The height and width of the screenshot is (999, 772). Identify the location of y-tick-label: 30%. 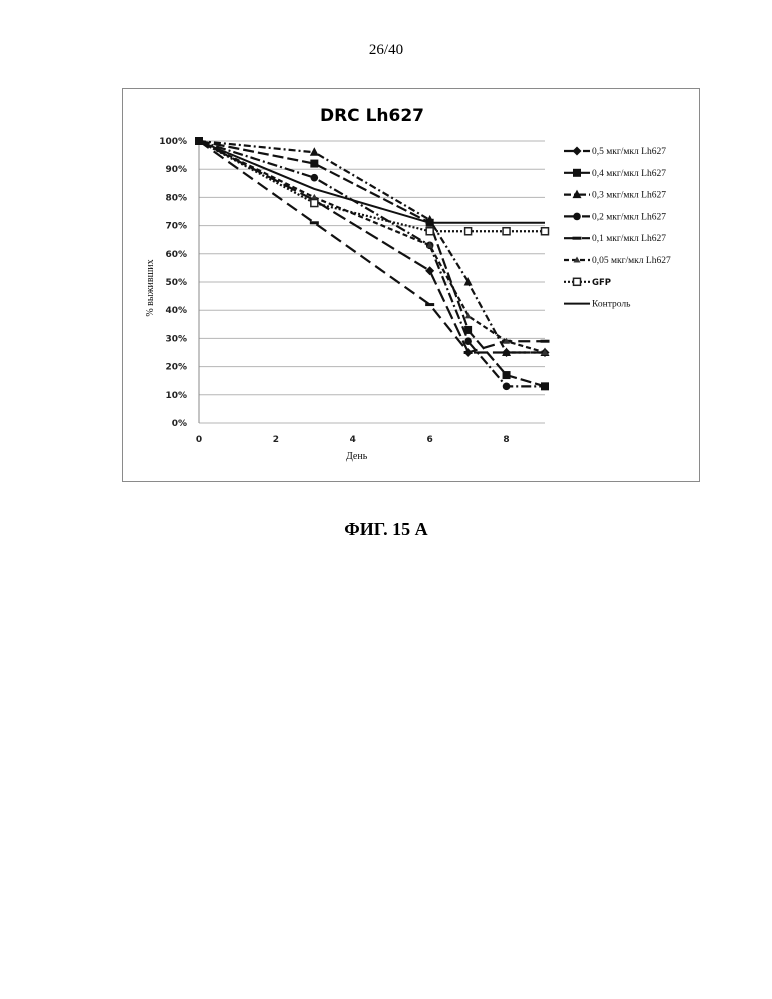
(176, 339).